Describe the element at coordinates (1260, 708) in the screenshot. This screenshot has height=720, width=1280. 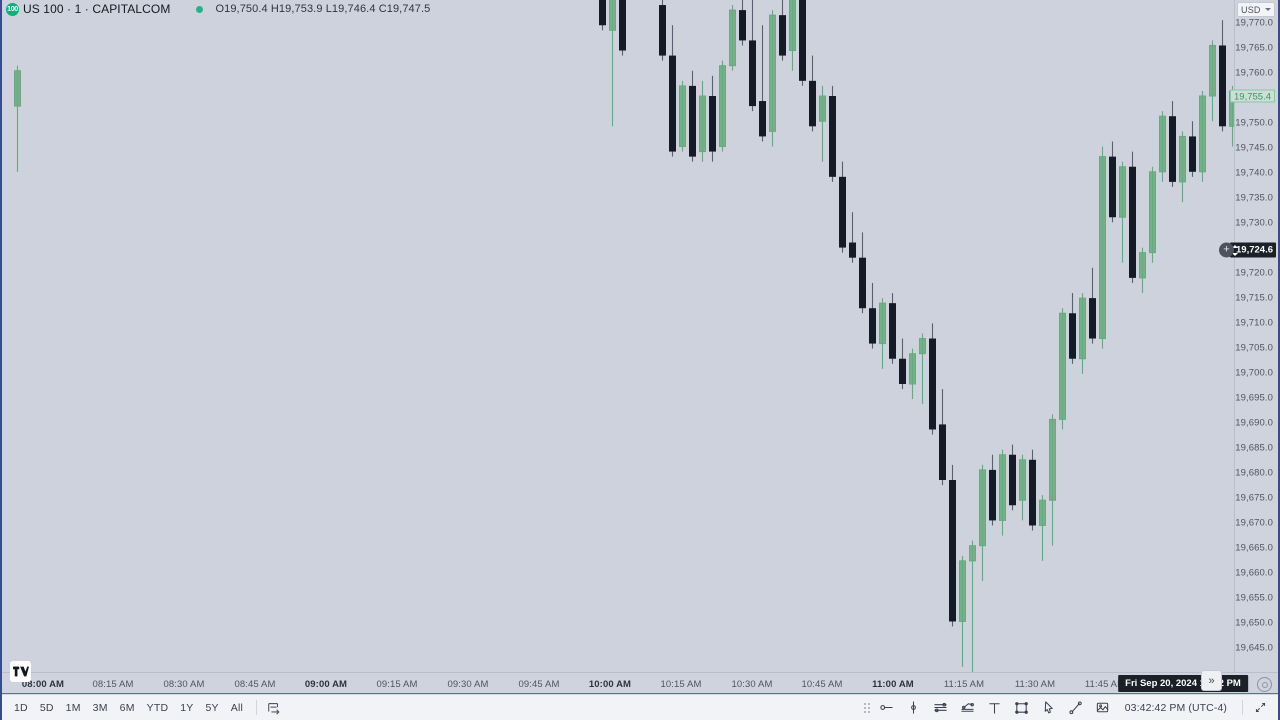
I see `fullscreen-icon` at that location.